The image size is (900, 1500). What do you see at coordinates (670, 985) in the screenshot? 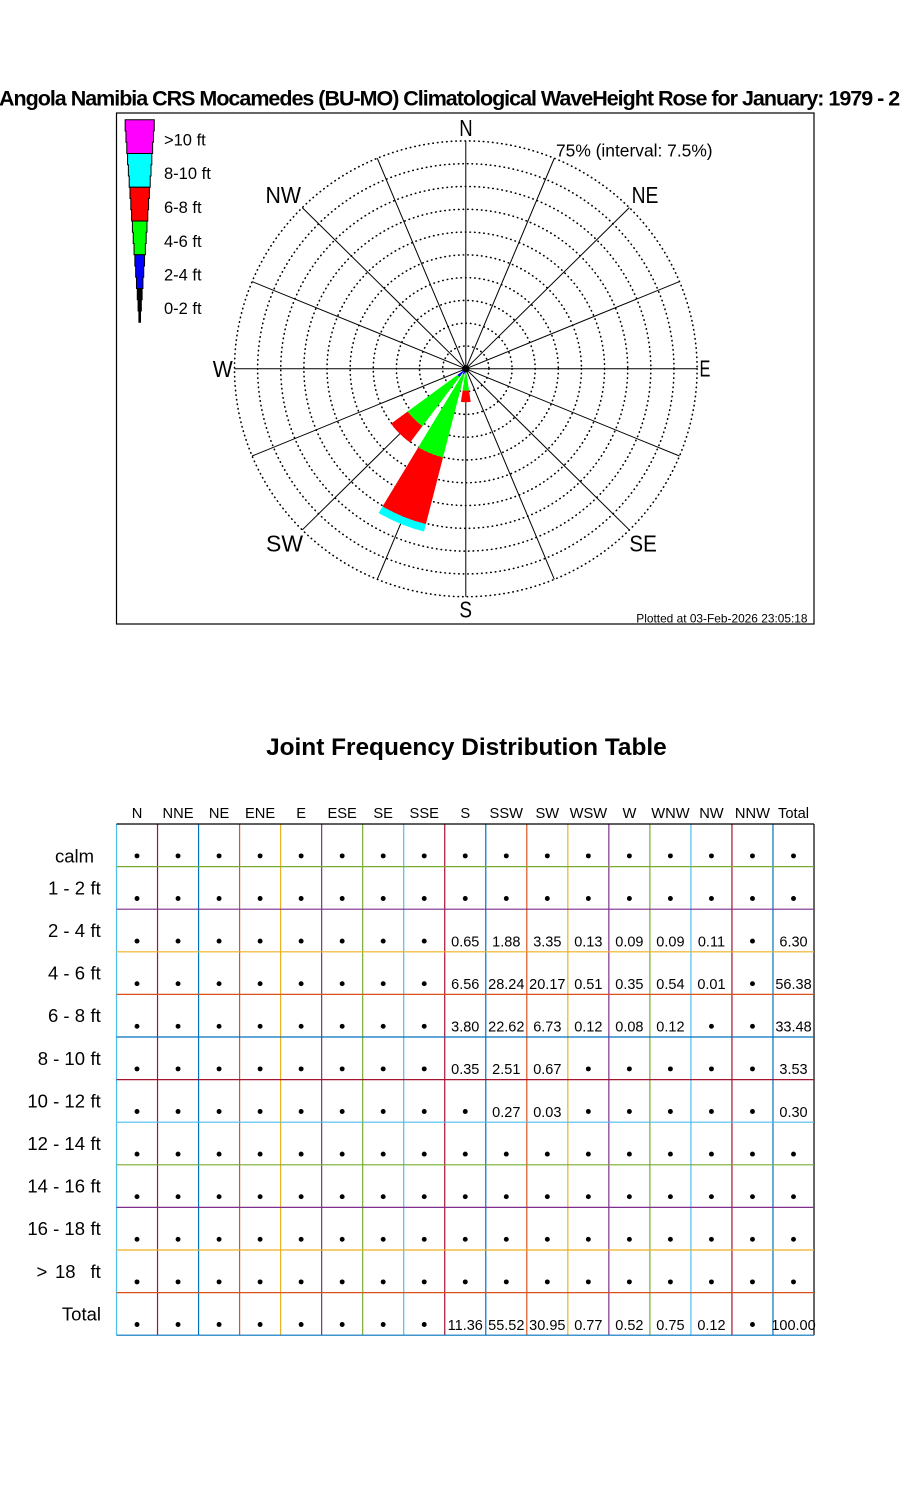
I see `svg-text: 0.54` at bounding box center [670, 985].